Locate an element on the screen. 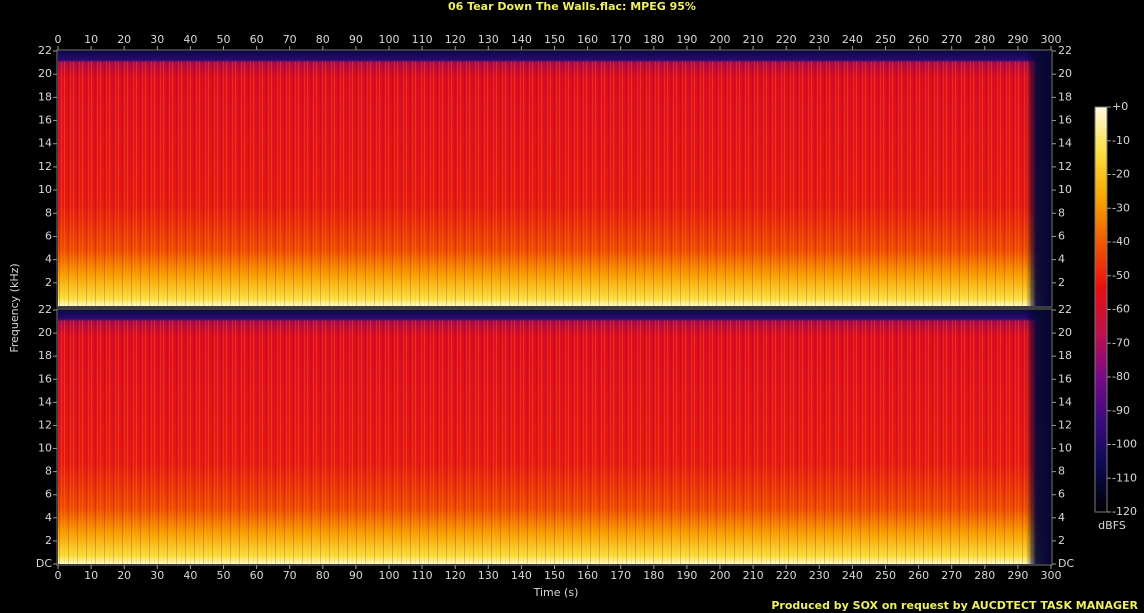  x-tick-label: 280 is located at coordinates (984, 39).